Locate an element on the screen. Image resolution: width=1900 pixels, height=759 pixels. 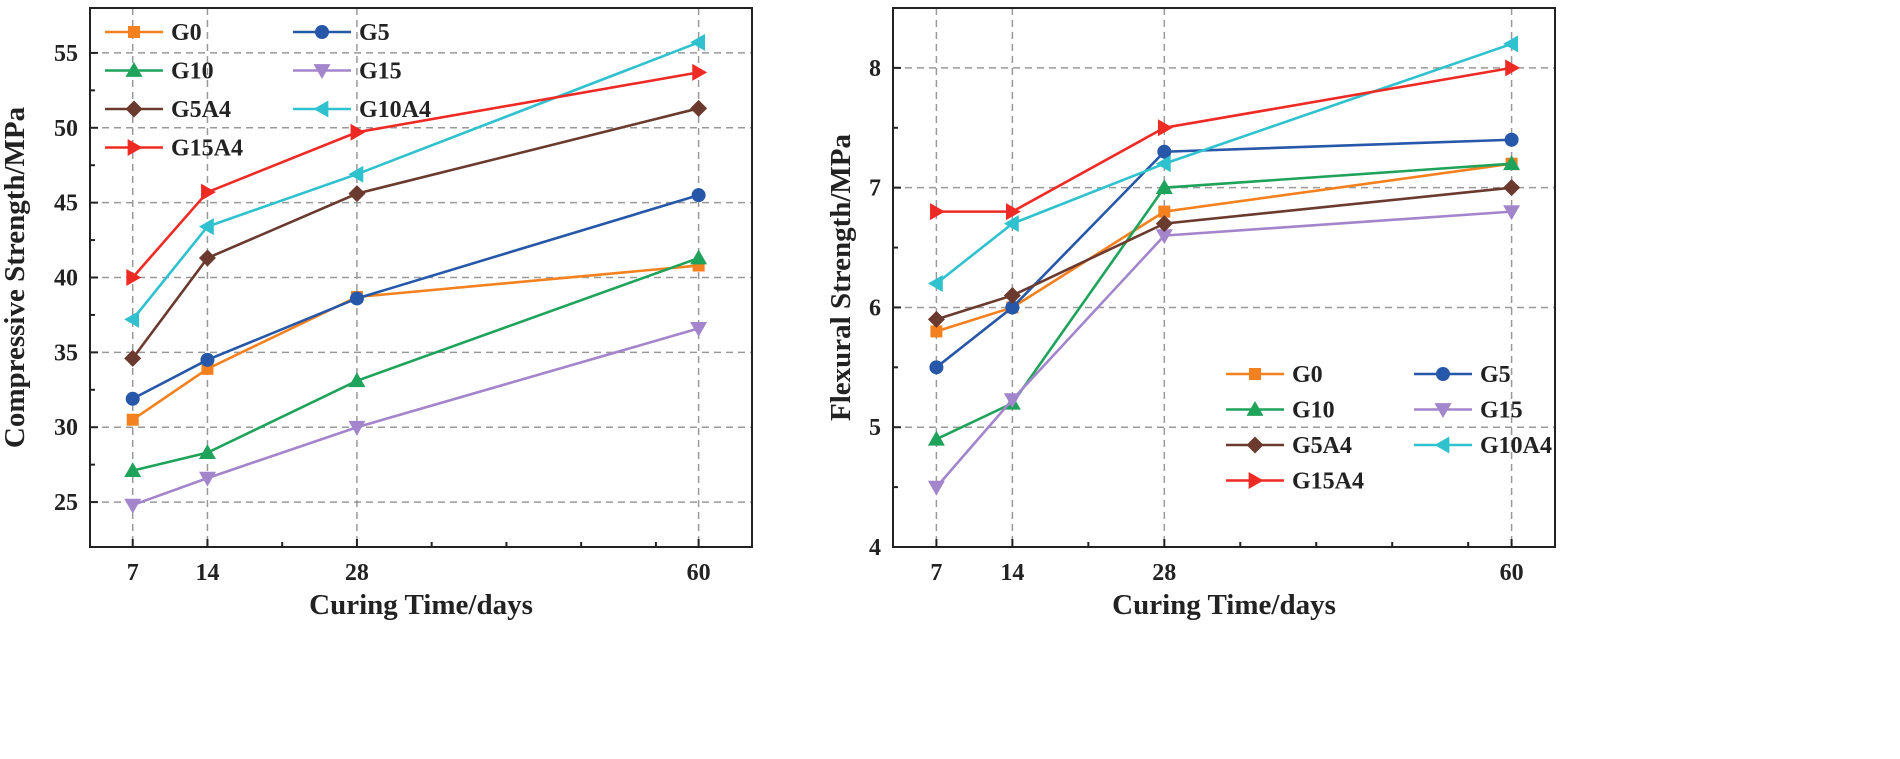
y-tick-label: 7 is located at coordinates (875, 189).